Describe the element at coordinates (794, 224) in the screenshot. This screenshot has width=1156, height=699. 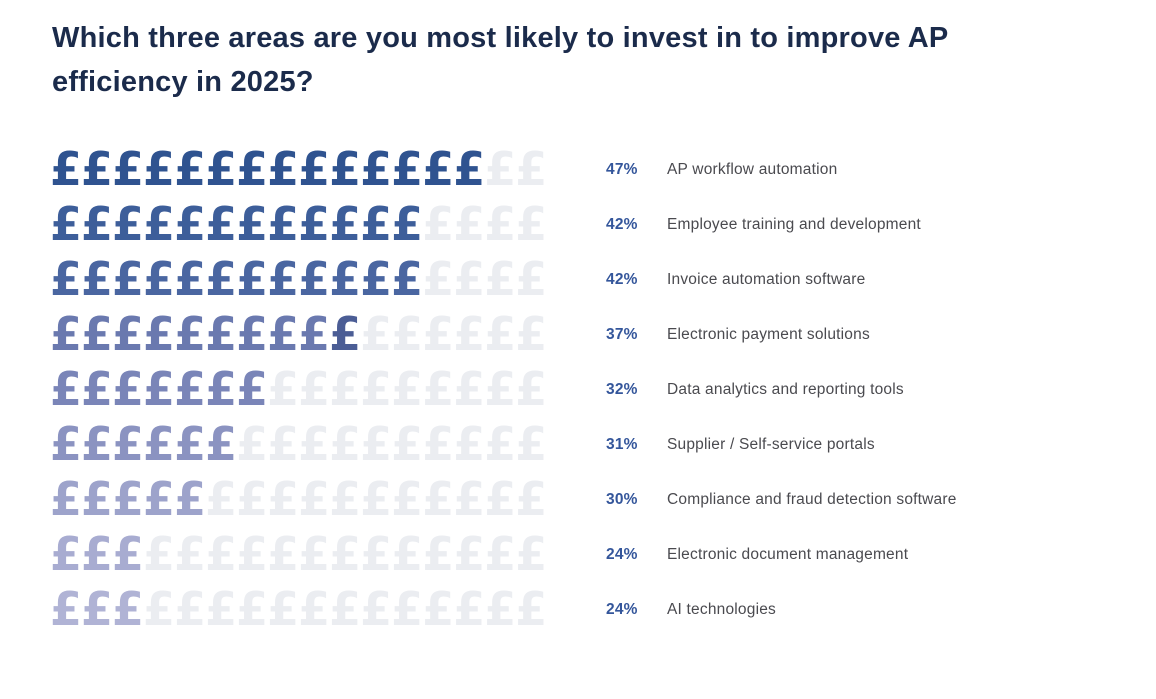
I see `legend-label: Employee training and development` at that location.